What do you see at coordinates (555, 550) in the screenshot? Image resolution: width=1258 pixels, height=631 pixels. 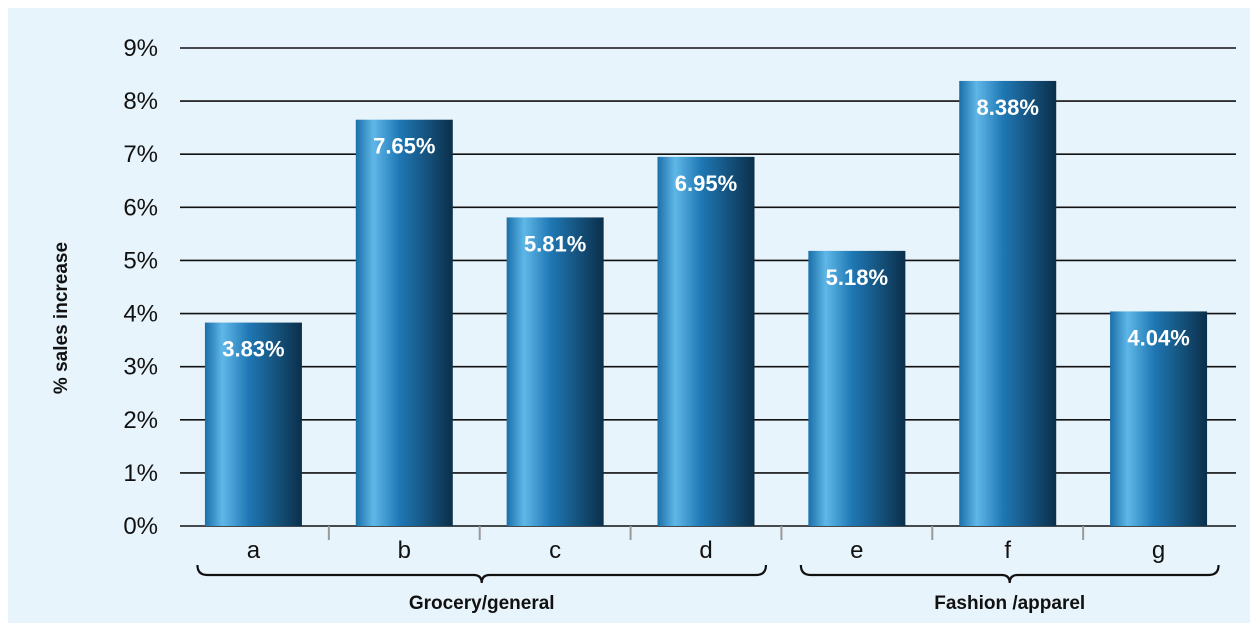 I see `x-tick-label-c: c` at bounding box center [555, 550].